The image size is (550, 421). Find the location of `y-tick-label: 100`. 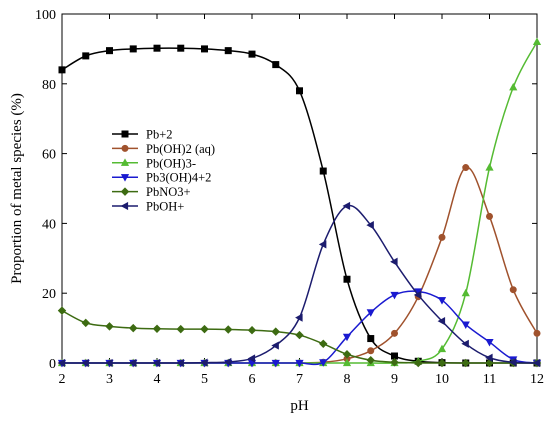

y-tick-label: 100 is located at coordinates (45, 15).